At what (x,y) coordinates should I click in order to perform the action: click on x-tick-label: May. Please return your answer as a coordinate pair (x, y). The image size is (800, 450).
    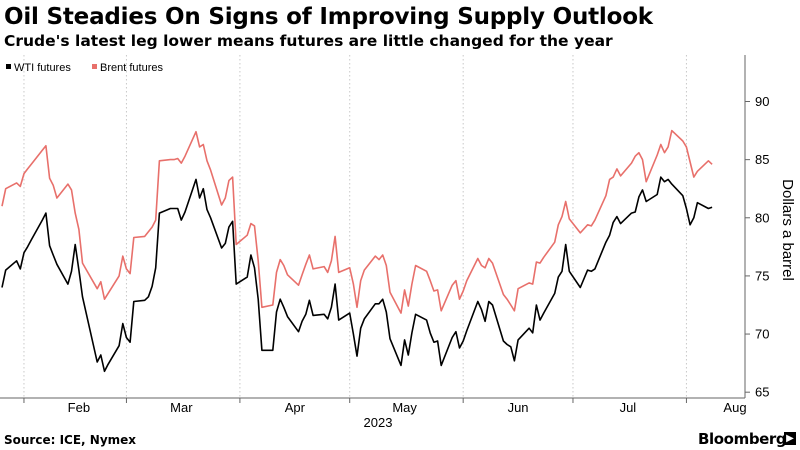
    Looking at the image, I should click on (404, 407).